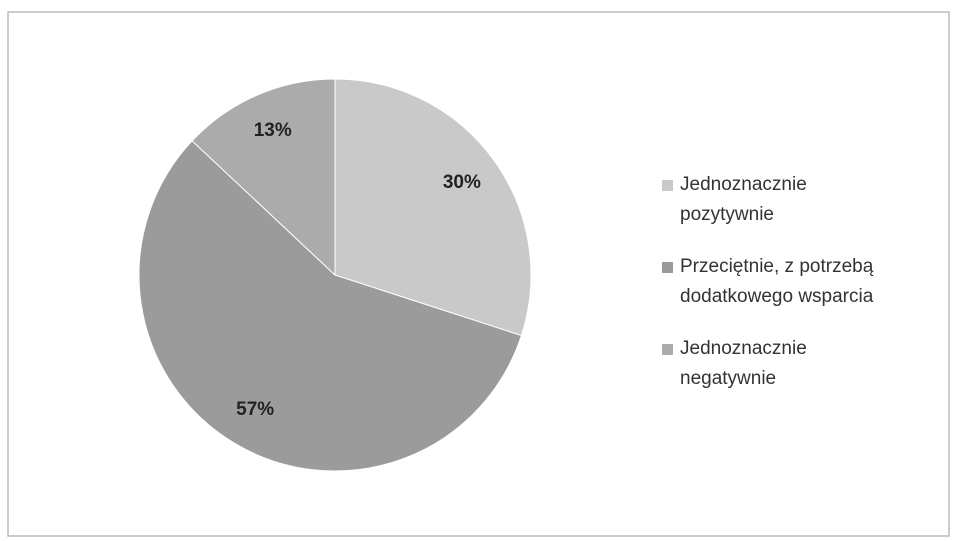  I want to click on legend-item: Jednoznacznie pozytywnie, so click(778, 200).